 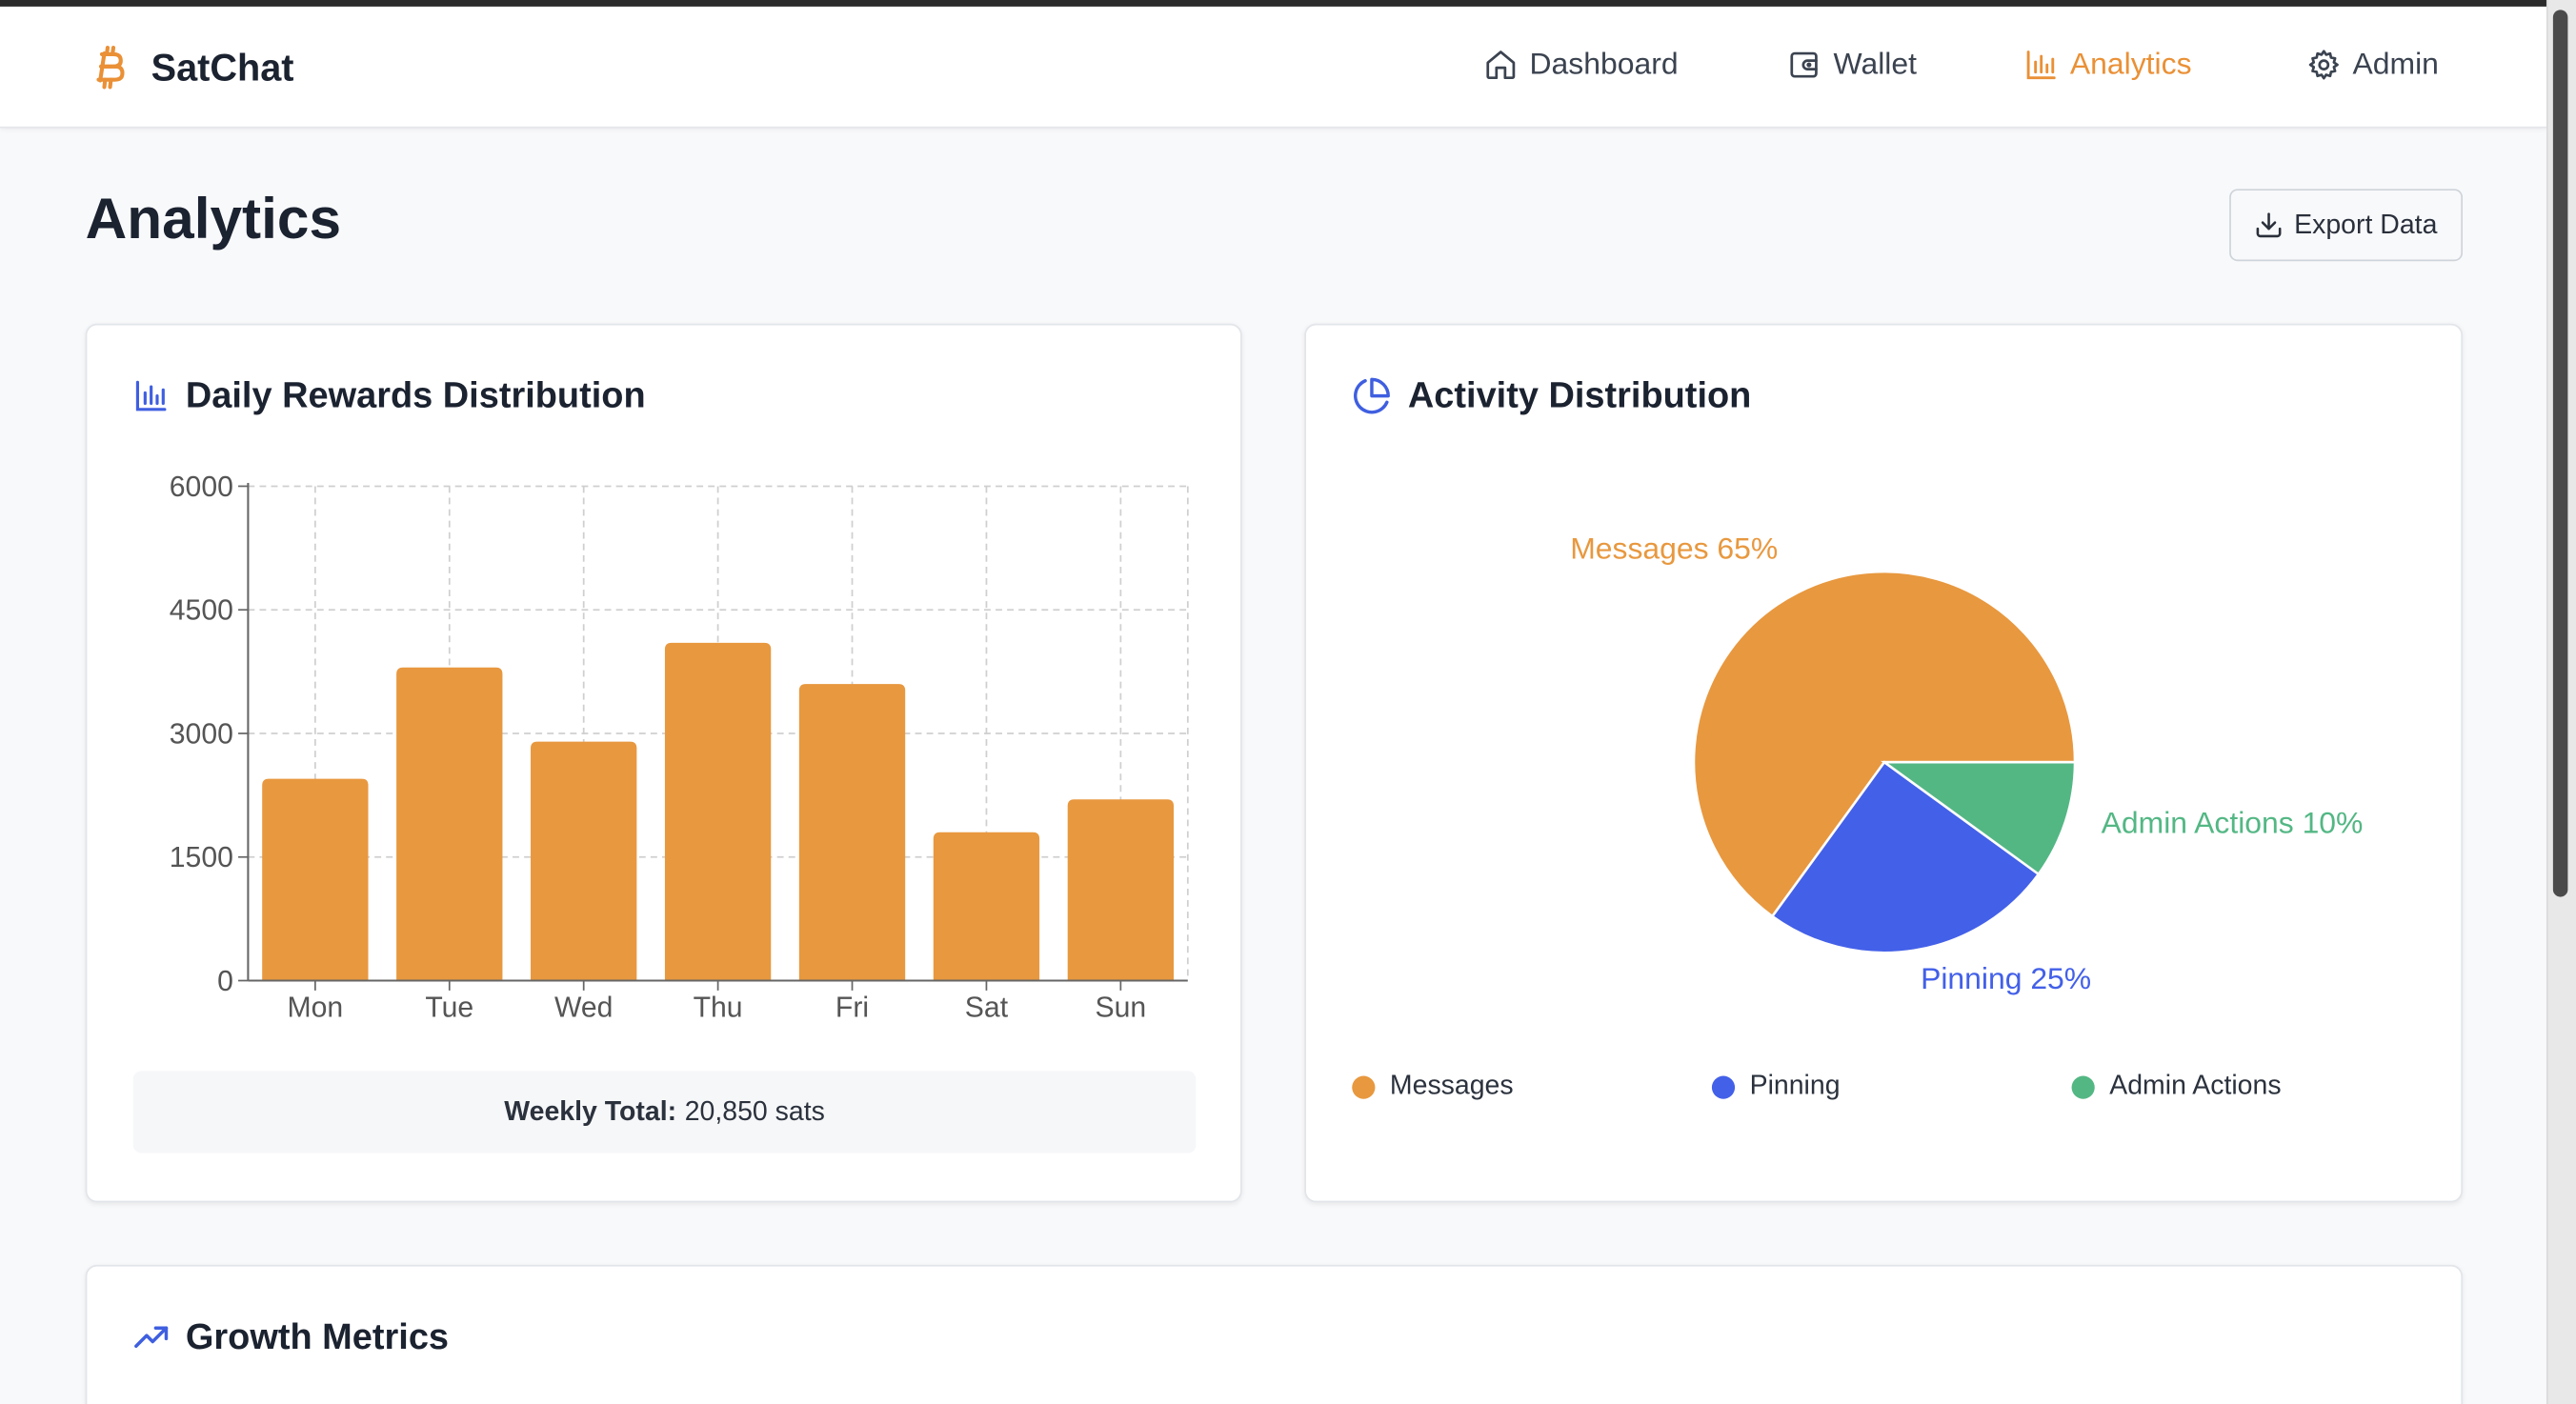 What do you see at coordinates (214, 219) in the screenshot?
I see `page-title: Analytics` at bounding box center [214, 219].